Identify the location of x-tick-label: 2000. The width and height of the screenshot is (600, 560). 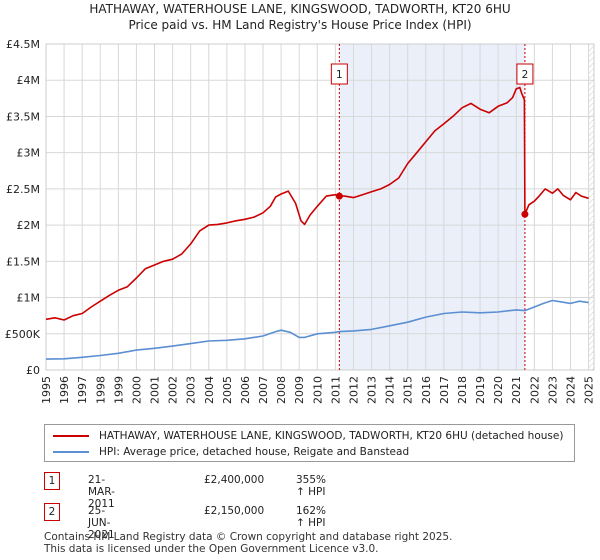
(136, 390).